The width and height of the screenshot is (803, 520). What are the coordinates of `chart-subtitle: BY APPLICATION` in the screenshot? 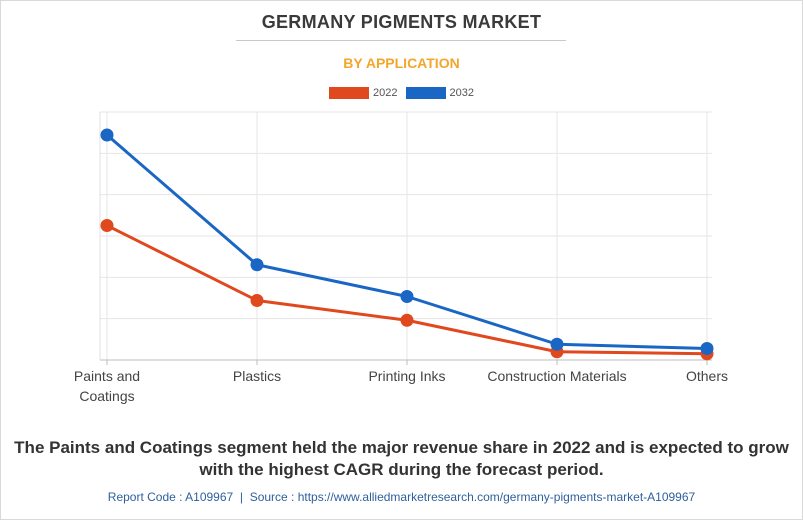 It's located at (401, 63).